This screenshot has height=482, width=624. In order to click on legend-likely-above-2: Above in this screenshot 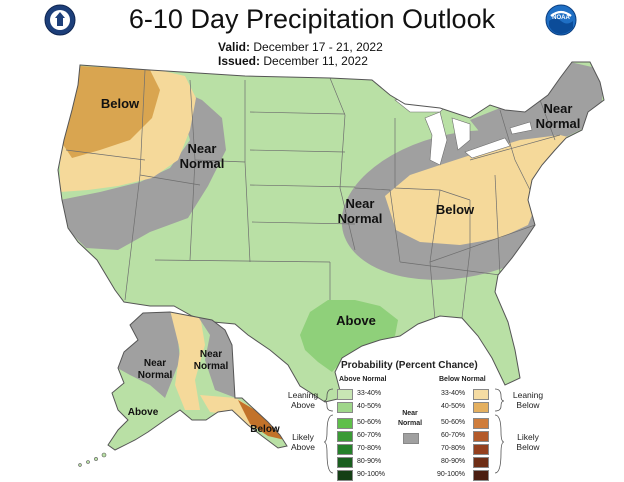, I will do `click(303, 447)`.